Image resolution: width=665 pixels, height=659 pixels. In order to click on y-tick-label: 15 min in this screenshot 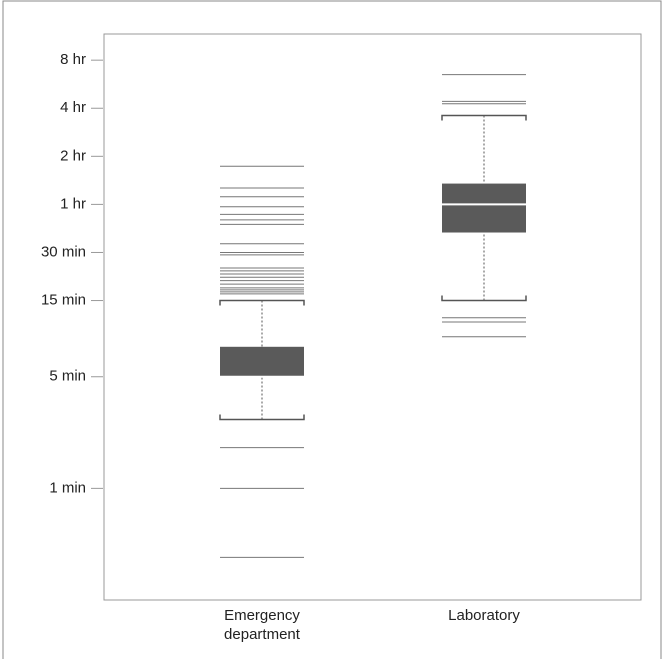, I will do `click(63, 300)`.